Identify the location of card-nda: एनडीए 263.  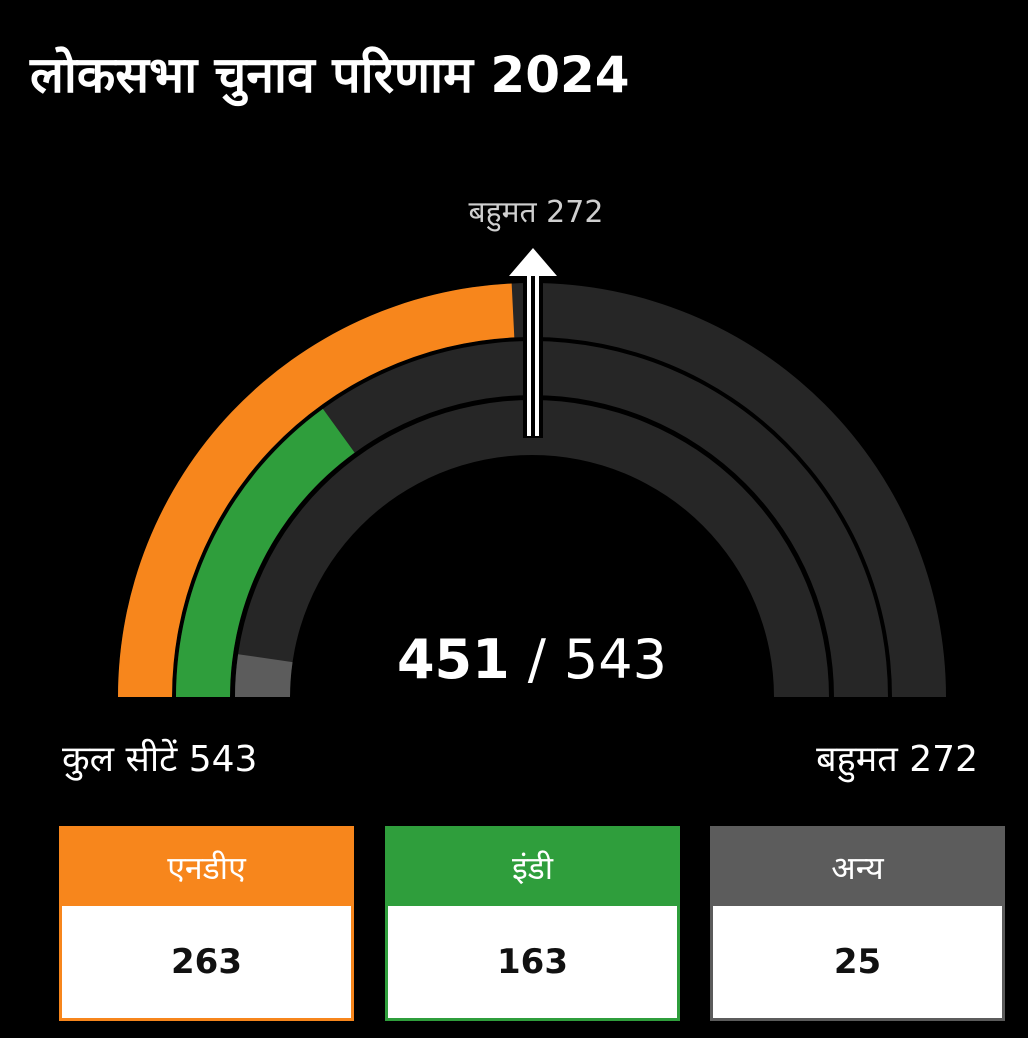
(206, 923).